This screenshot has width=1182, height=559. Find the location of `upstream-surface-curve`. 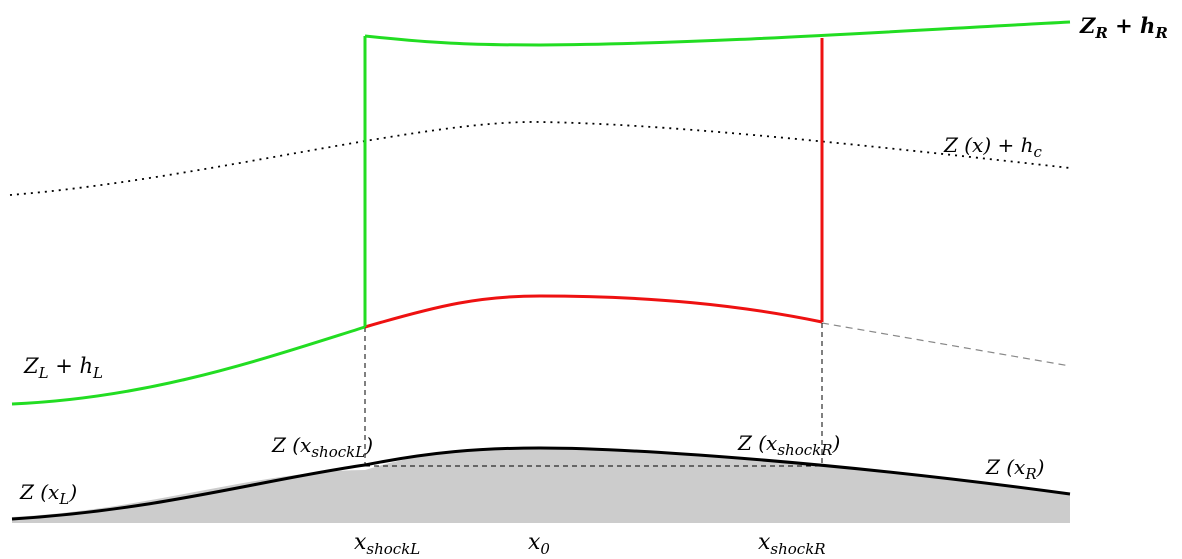

upstream-surface-curve is located at coordinates (188, 365).